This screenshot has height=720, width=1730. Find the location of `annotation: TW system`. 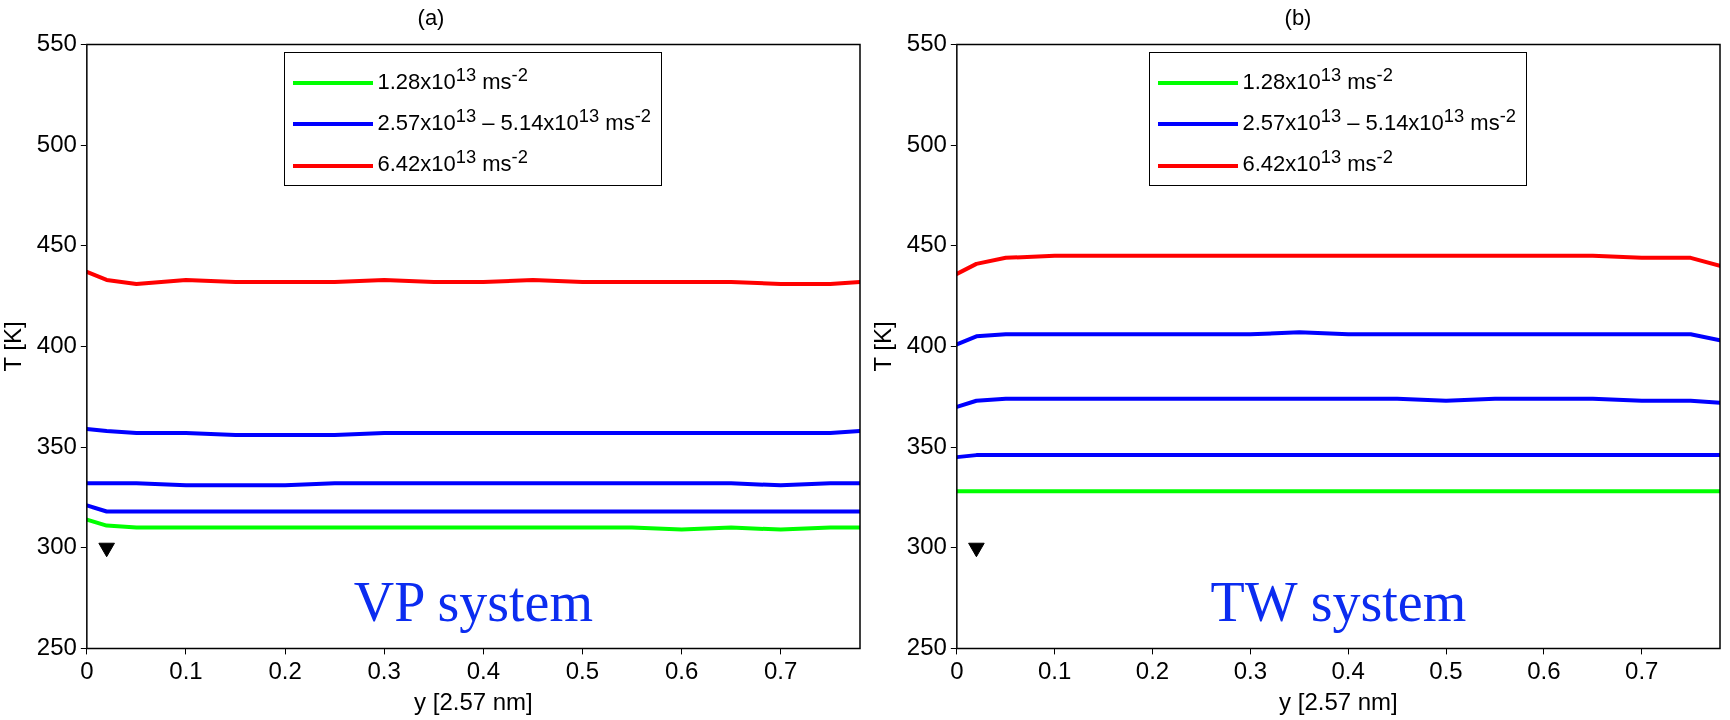

annotation: TW system is located at coordinates (1338, 602).